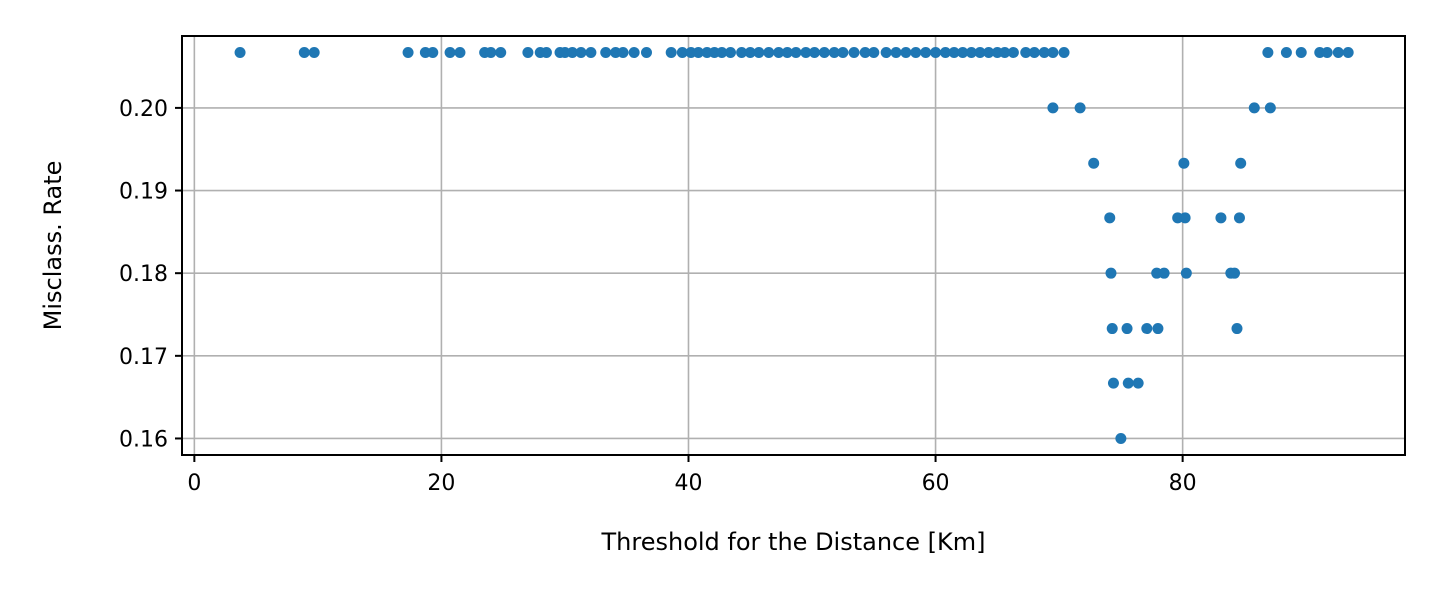 This screenshot has height=600, width=1440. I want to click on x-tick-label: 0, so click(194, 483).